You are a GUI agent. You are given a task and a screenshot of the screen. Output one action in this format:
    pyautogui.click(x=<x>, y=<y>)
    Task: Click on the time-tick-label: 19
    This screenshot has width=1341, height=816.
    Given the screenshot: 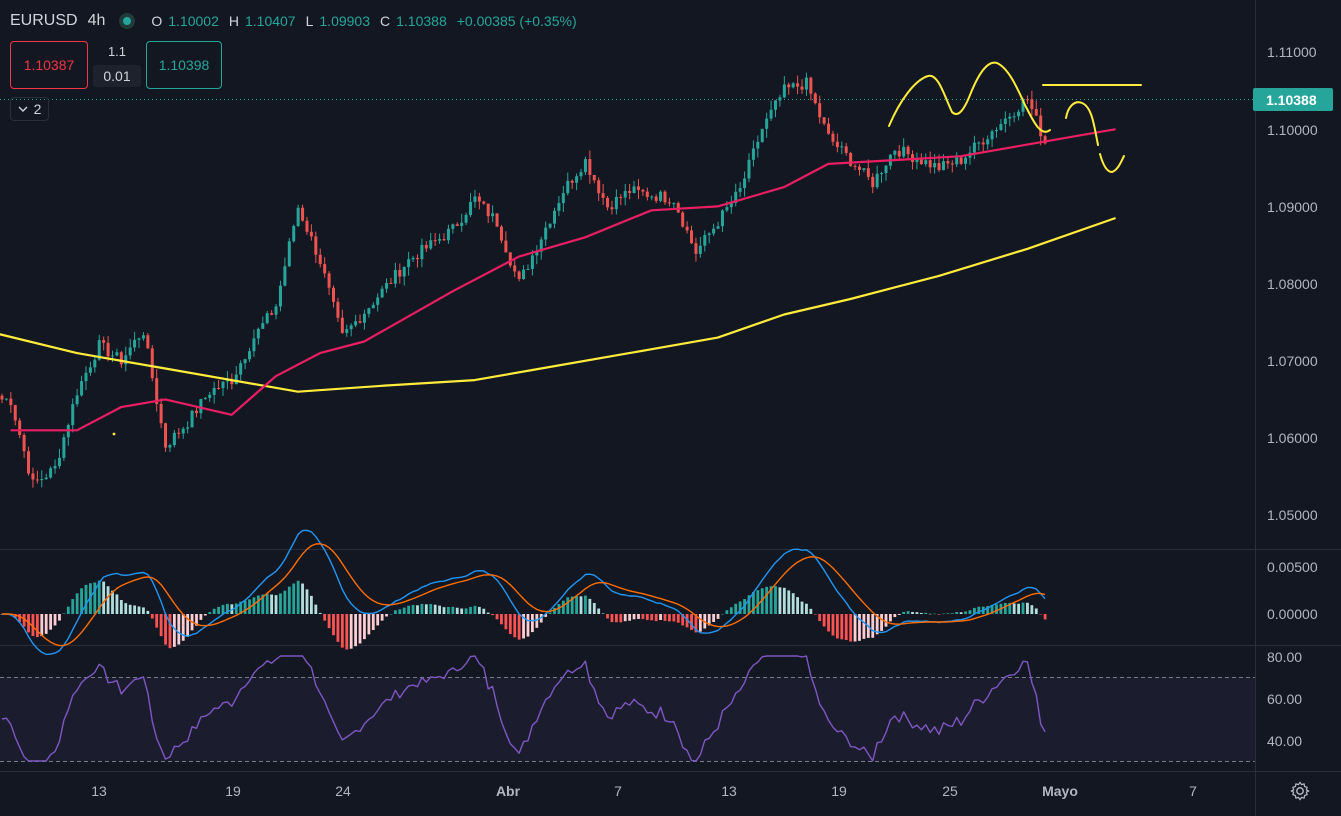 What is the action you would take?
    pyautogui.click(x=233, y=791)
    